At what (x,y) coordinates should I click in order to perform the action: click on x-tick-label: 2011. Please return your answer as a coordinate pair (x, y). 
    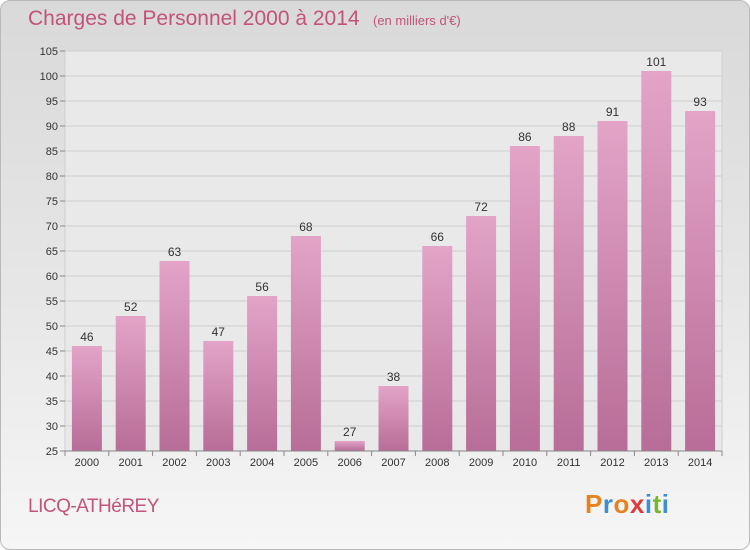
    Looking at the image, I should click on (569, 463).